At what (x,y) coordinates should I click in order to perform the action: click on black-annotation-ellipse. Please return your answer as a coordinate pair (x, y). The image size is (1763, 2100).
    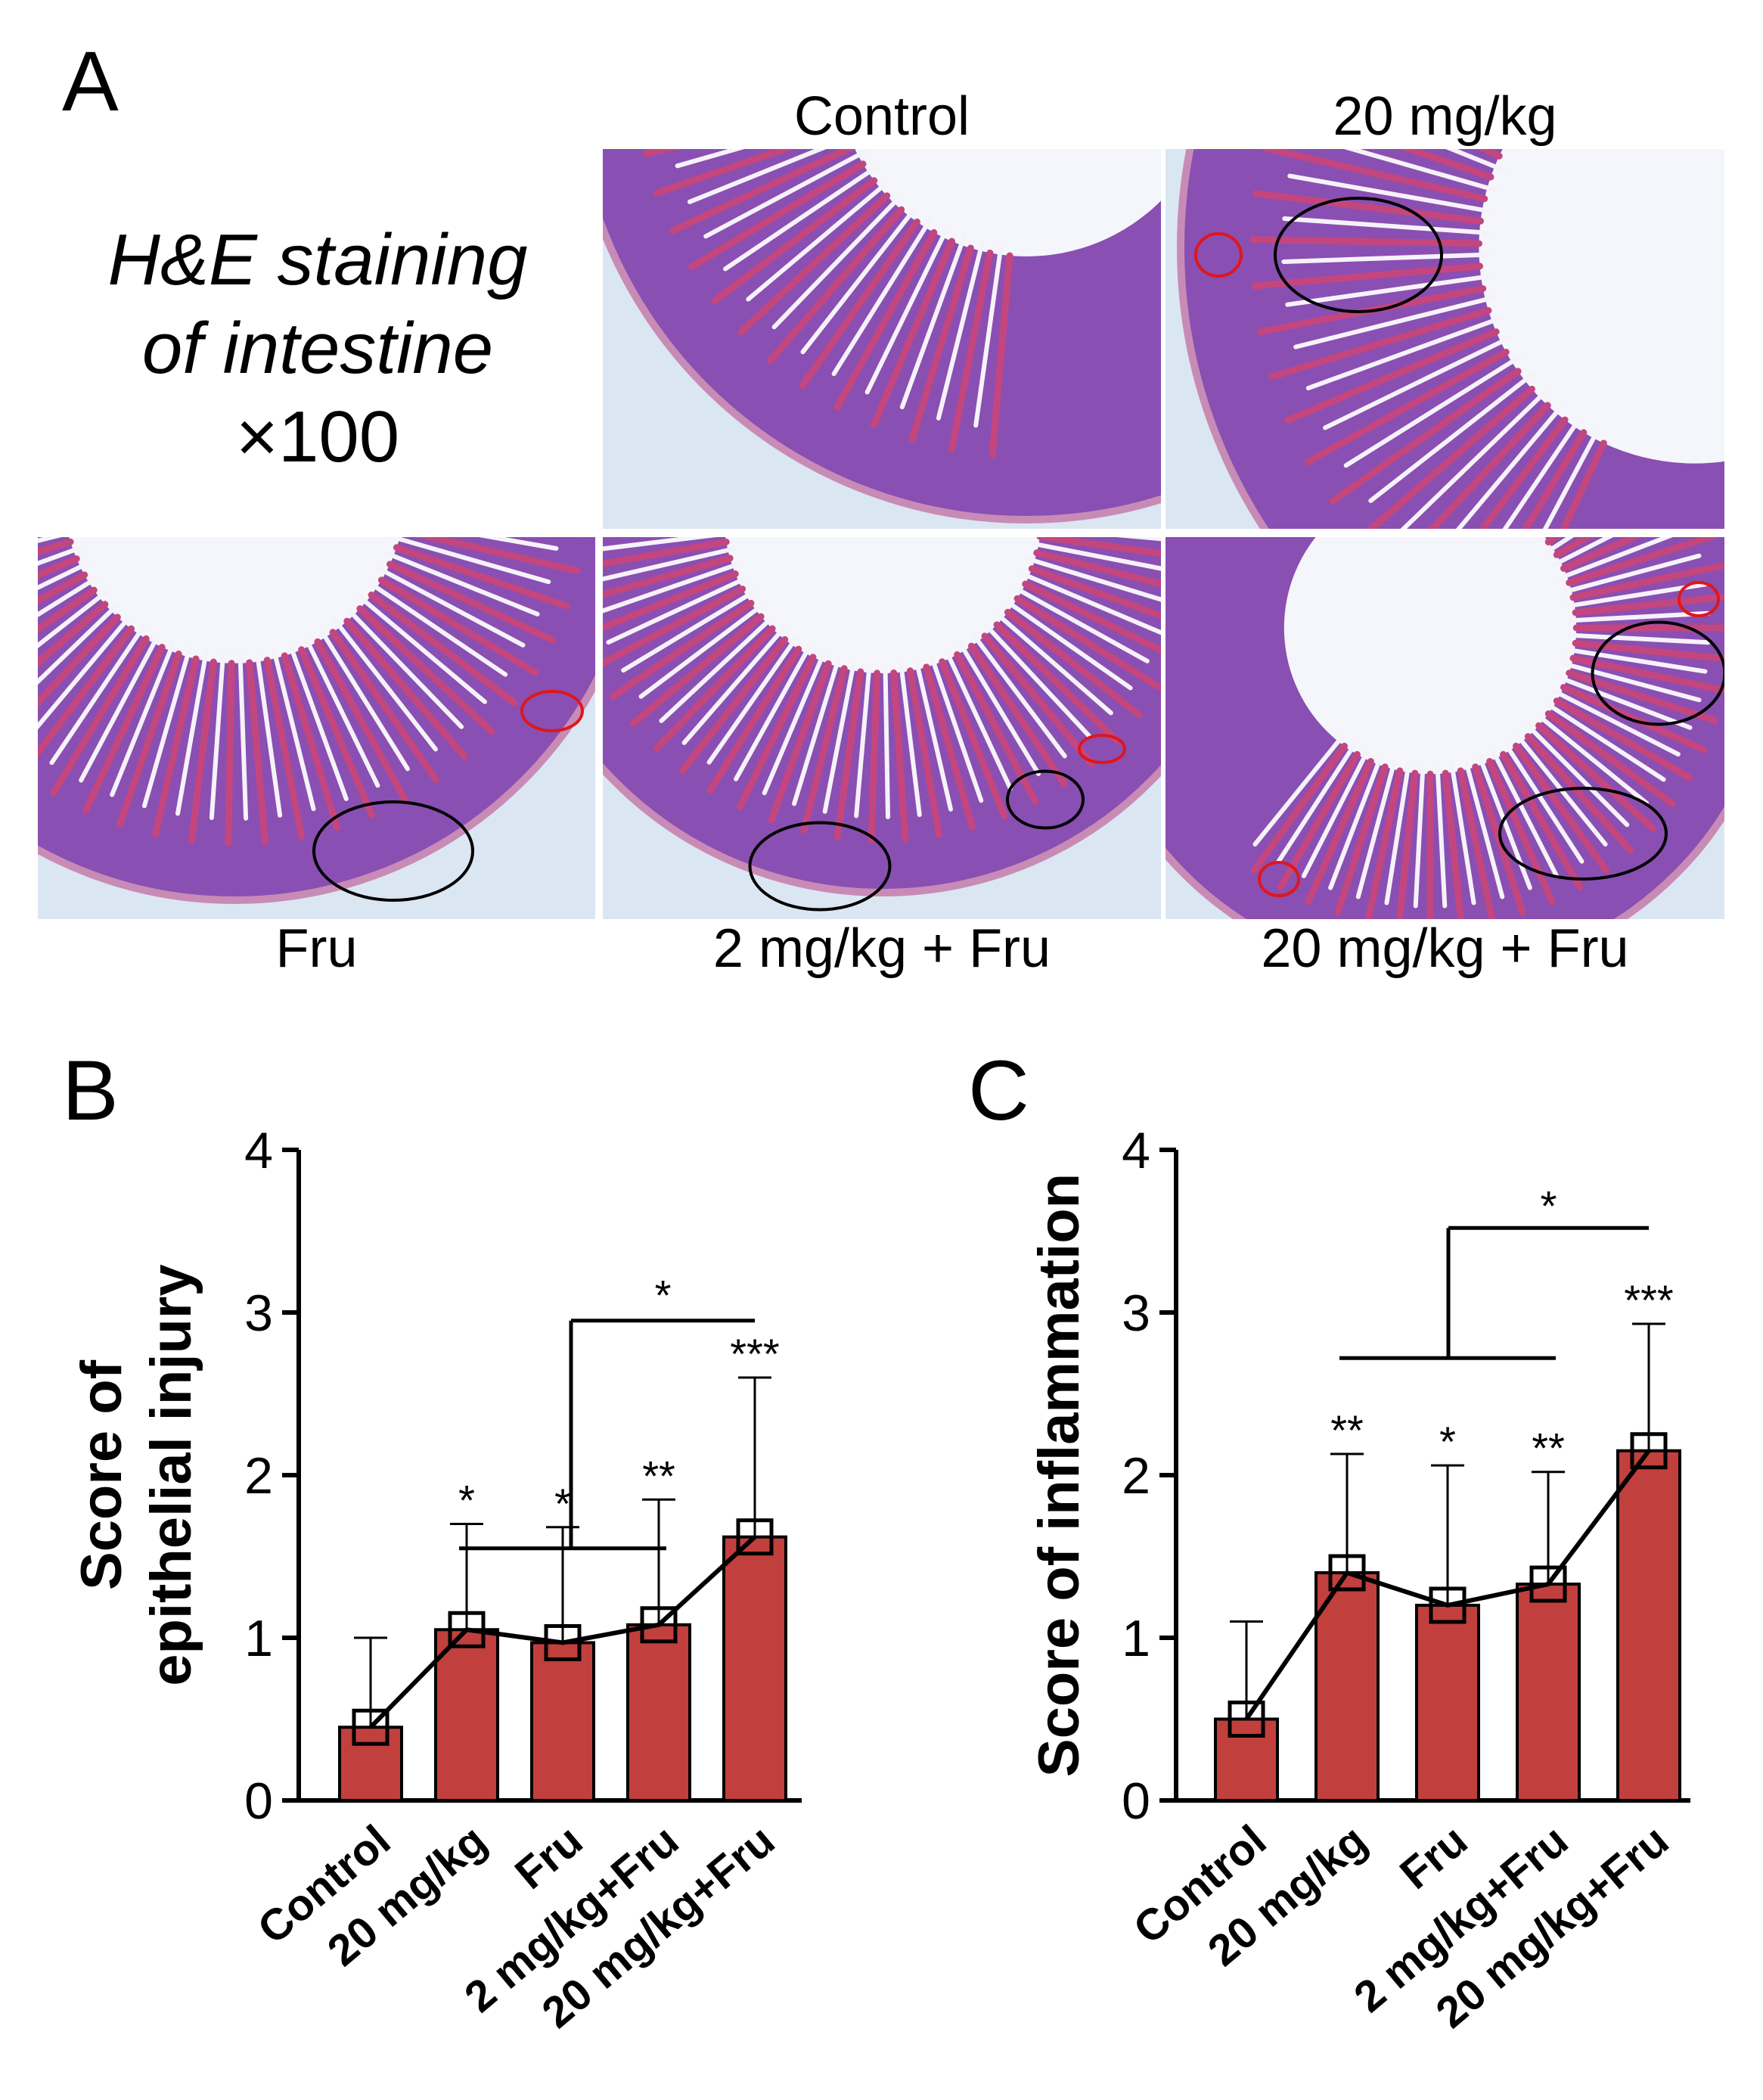
    Looking at the image, I should click on (393, 851).